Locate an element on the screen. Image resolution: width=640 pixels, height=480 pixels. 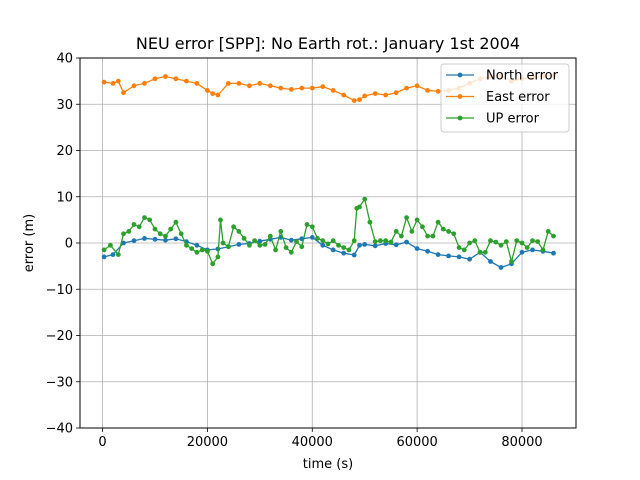
legend: North error East error UP error is located at coordinates (505, 98).